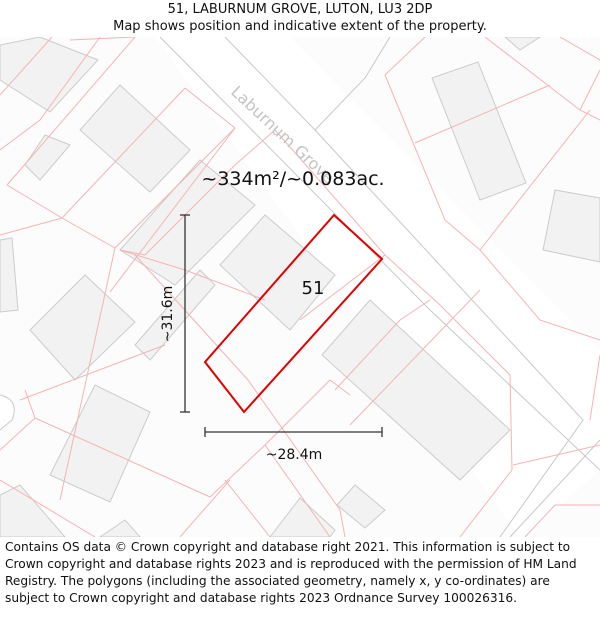 The height and width of the screenshot is (625, 600). What do you see at coordinates (313, 288) in the screenshot?
I see `plot-number-label: 51` at bounding box center [313, 288].